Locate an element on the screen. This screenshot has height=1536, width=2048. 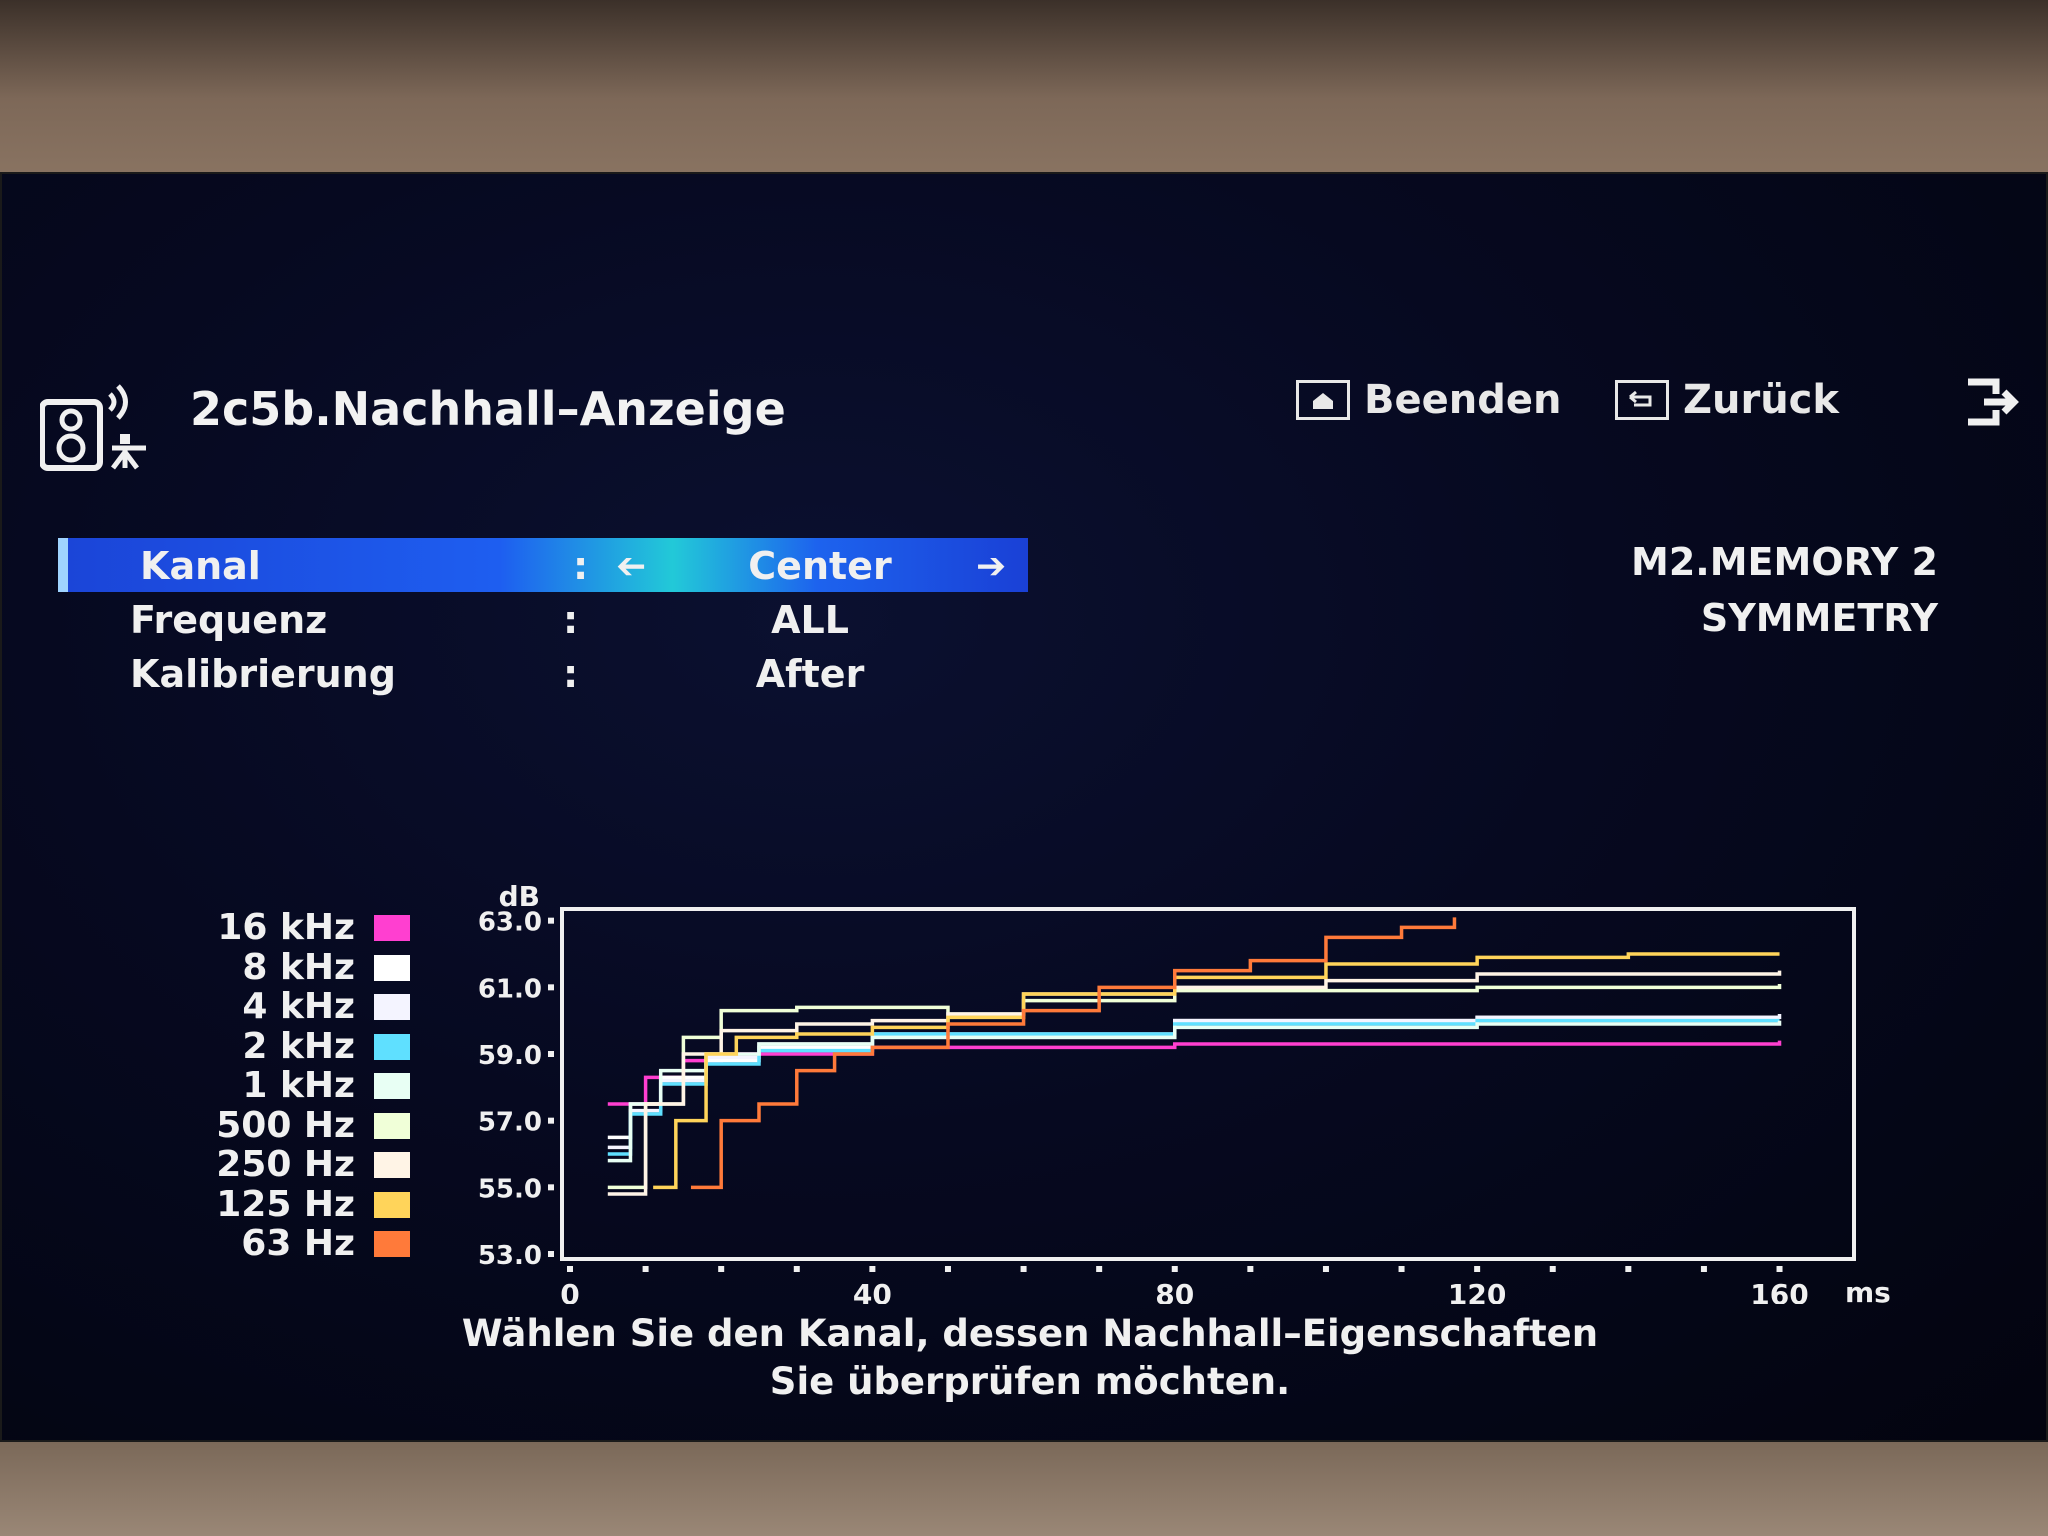
legend-item: 1 kHz is located at coordinates (290, 1085).